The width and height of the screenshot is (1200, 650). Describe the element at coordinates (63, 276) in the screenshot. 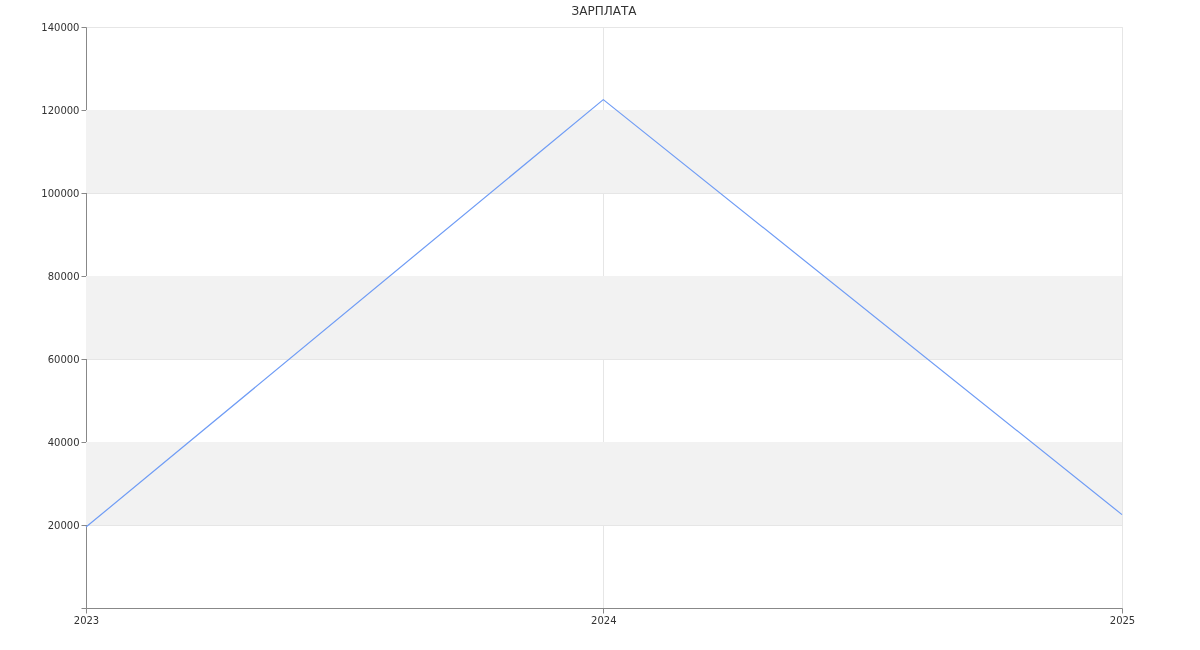

I see `y-tick-label: 80000` at that location.